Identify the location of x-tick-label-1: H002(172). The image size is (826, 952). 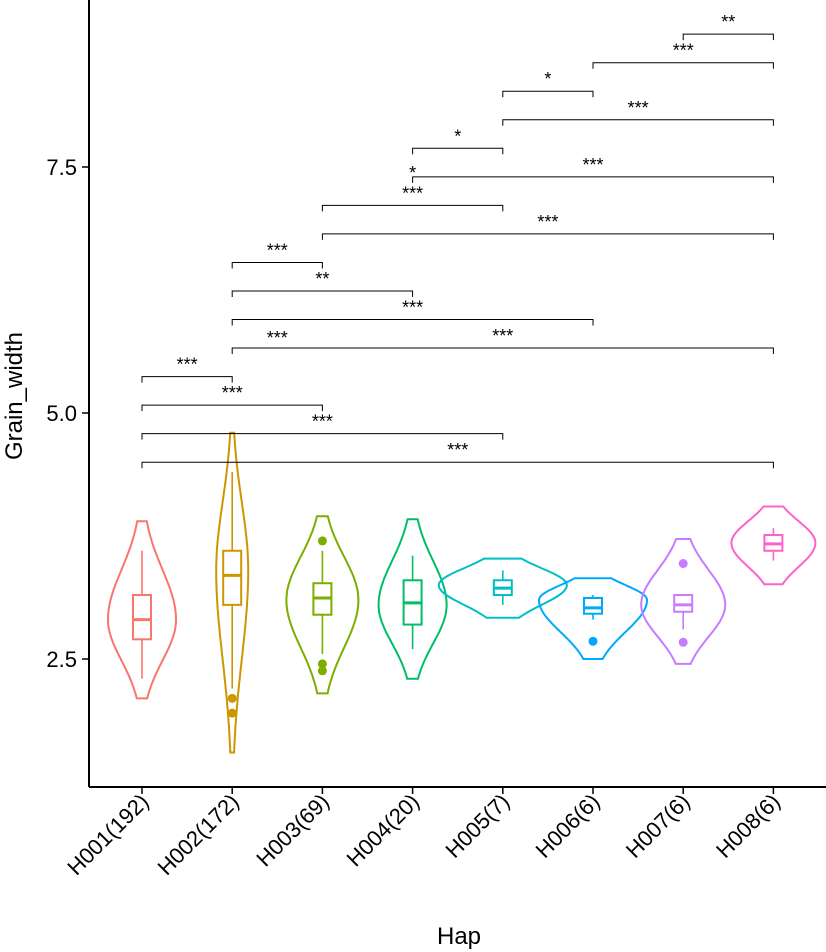
(198, 834).